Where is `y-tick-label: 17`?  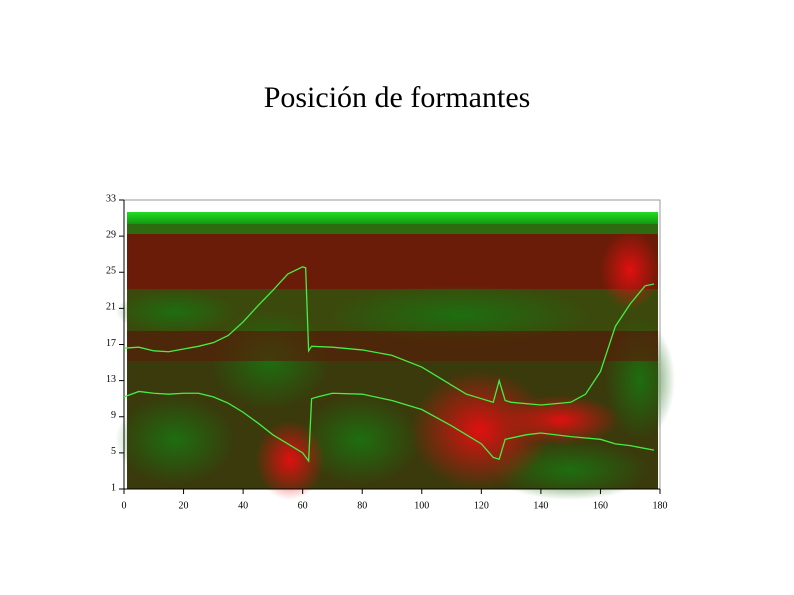 y-tick-label: 17 is located at coordinates (111, 343).